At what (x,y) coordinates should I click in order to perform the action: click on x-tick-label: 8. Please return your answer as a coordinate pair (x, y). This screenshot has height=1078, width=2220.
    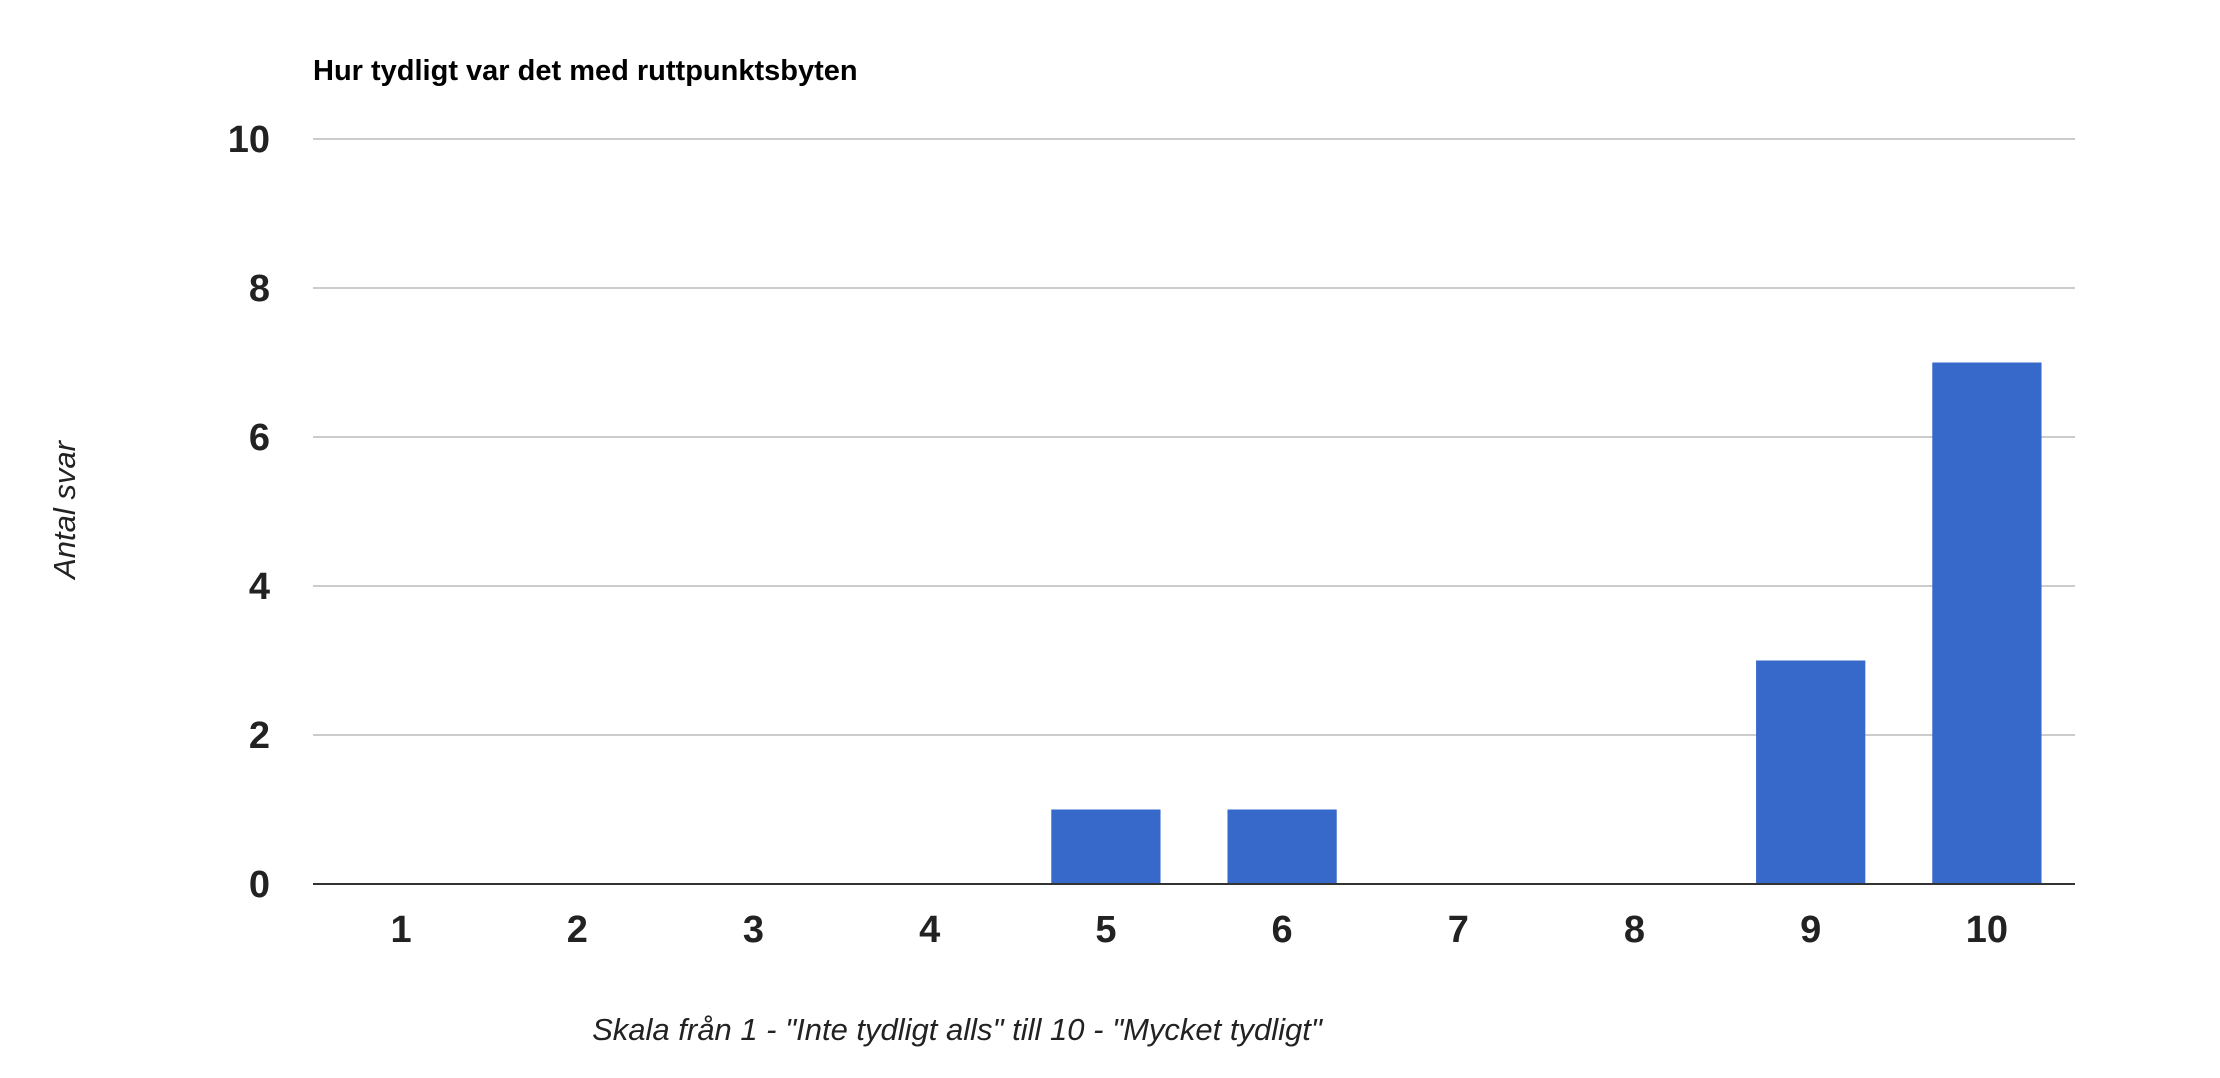
    Looking at the image, I should click on (1634, 930).